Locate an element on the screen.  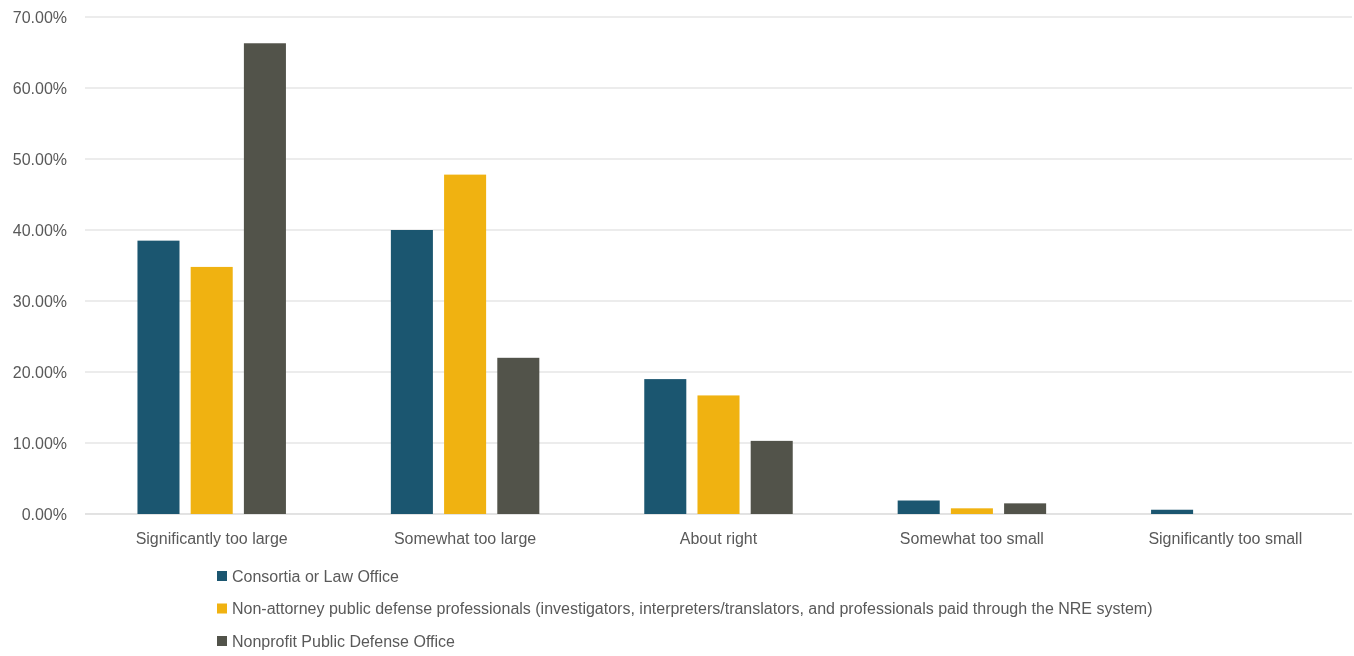
y-tick-label: 60.00% is located at coordinates (39, 88).